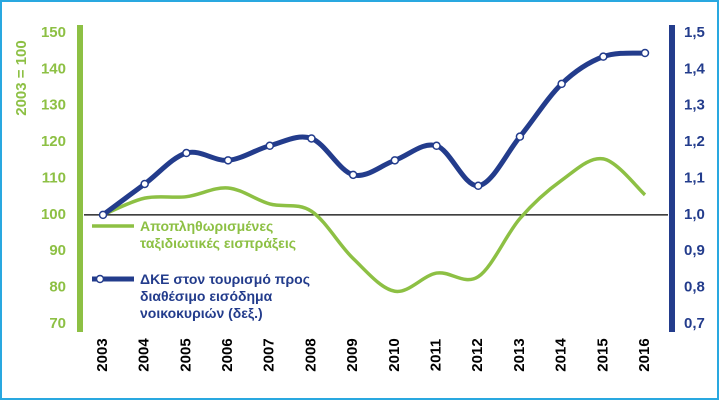  Describe the element at coordinates (57, 287) in the screenshot. I see `y-tick-label: 80` at that location.